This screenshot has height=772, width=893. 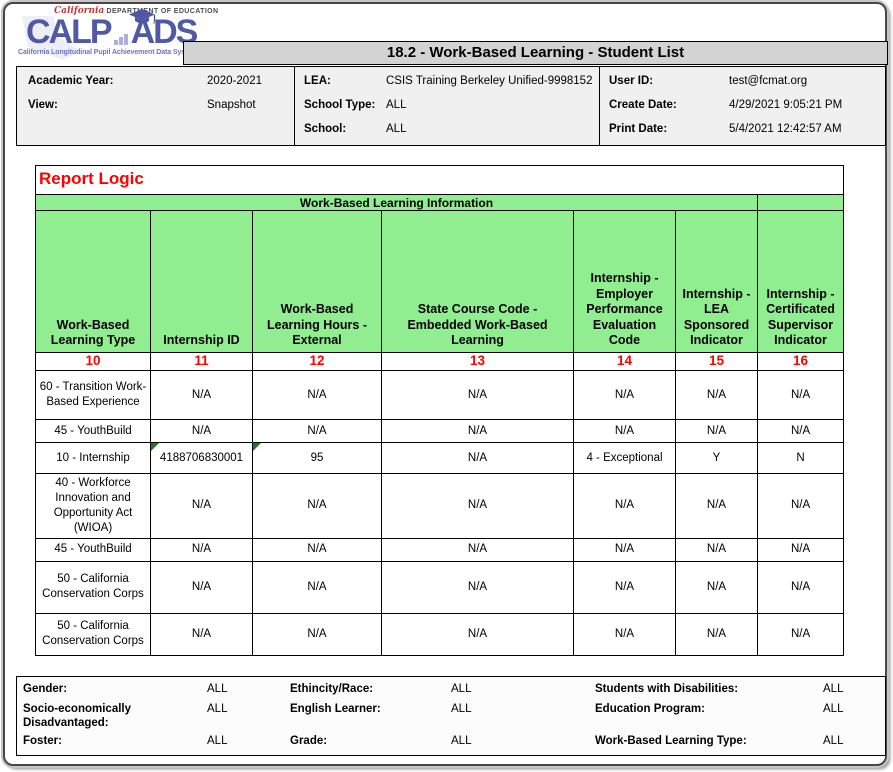 I want to click on work-based-learning-type-value: ALL, so click(x=833, y=741).